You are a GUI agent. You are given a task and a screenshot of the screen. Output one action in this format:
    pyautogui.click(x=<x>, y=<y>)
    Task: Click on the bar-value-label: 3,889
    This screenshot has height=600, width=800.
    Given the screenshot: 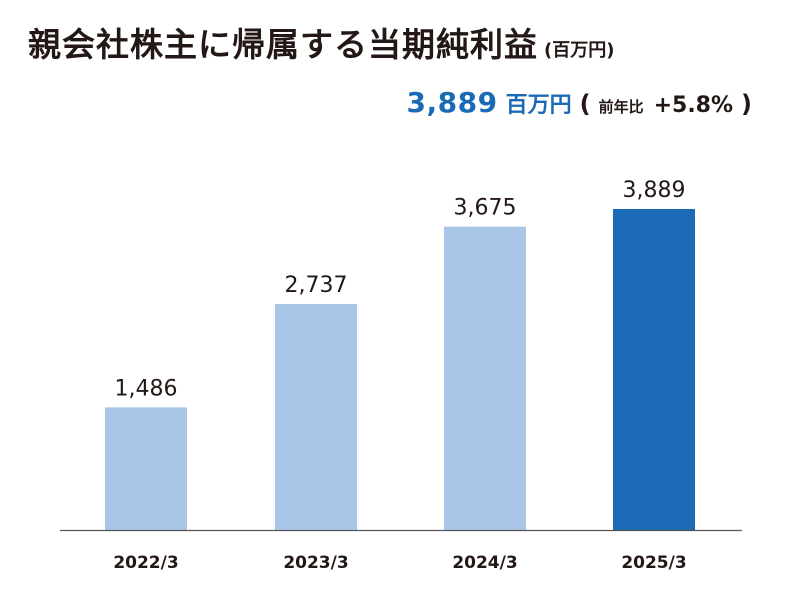 What is the action you would take?
    pyautogui.click(x=654, y=190)
    